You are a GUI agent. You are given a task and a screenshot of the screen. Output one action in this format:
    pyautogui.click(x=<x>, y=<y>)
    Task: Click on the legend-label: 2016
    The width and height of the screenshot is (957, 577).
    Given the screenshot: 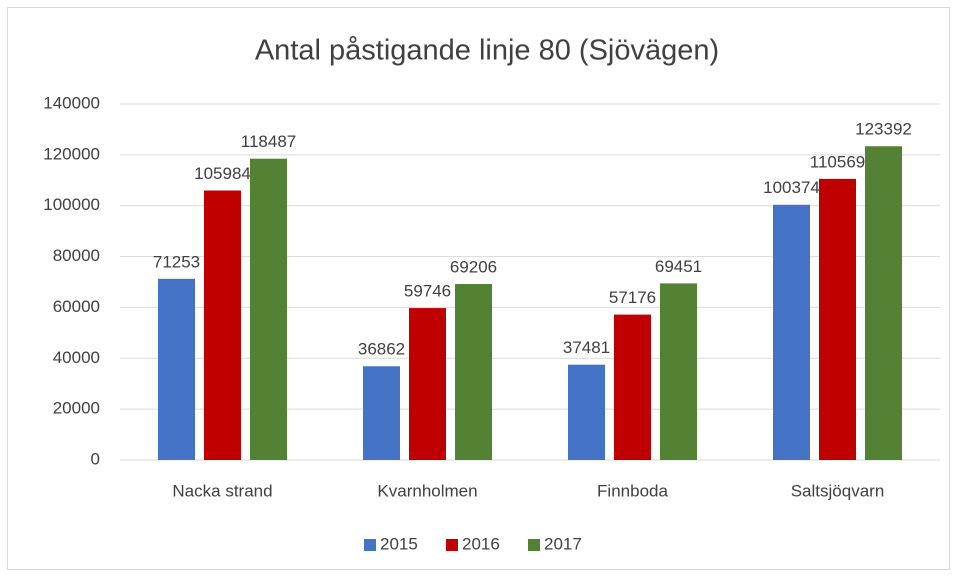 What is the action you would take?
    pyautogui.click(x=481, y=543)
    